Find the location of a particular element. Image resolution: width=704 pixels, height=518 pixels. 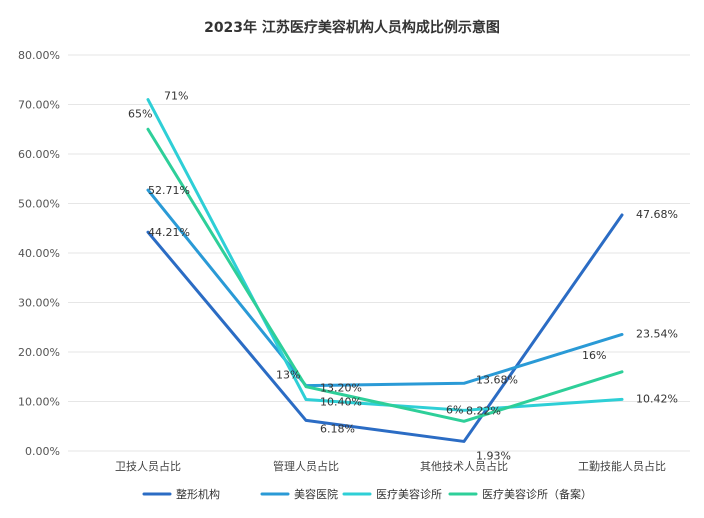

y-tick-label: 80.00% is located at coordinates (39, 55).